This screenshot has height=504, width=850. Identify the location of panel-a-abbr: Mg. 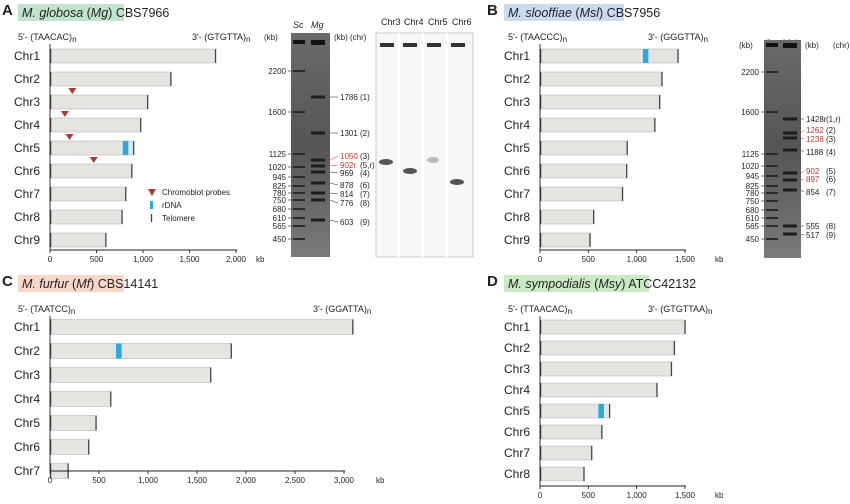
(99, 13).